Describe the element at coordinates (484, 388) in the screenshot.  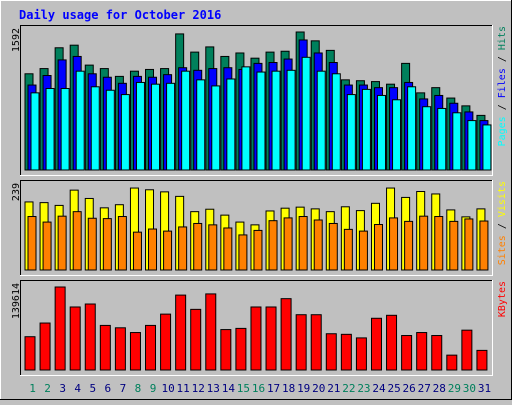
I see `day-label-31: 31` at that location.